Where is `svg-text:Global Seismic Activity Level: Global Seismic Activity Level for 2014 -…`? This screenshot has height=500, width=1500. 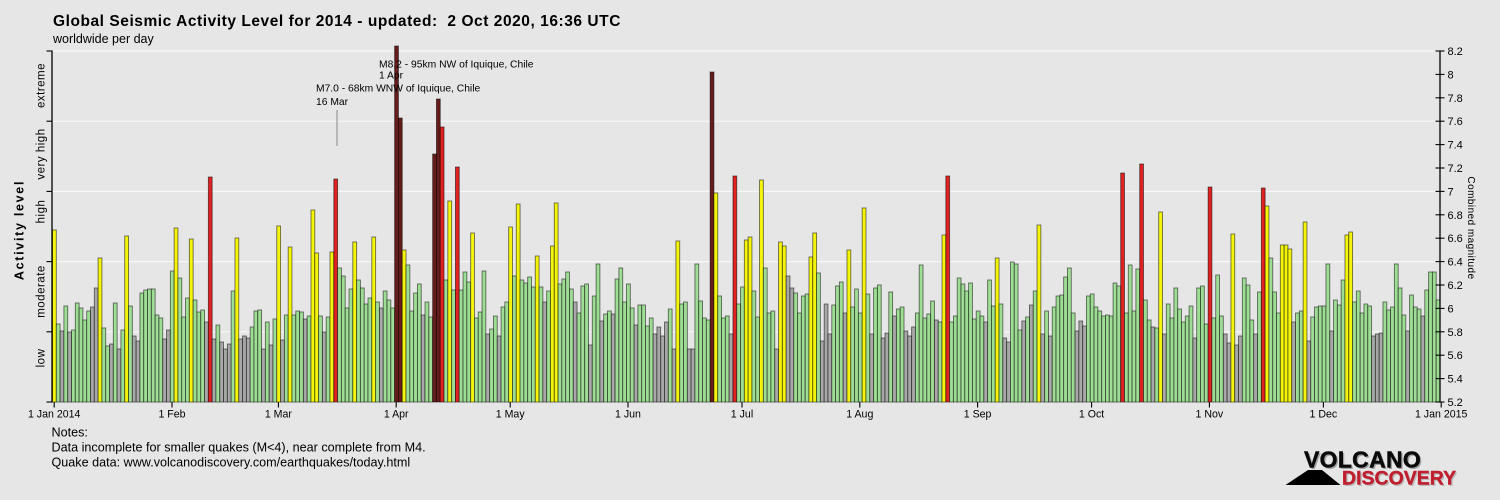 svg-text:Global Seismic Activity Level: Global Seismic Activity Level for 2014 -… is located at coordinates (337, 21).